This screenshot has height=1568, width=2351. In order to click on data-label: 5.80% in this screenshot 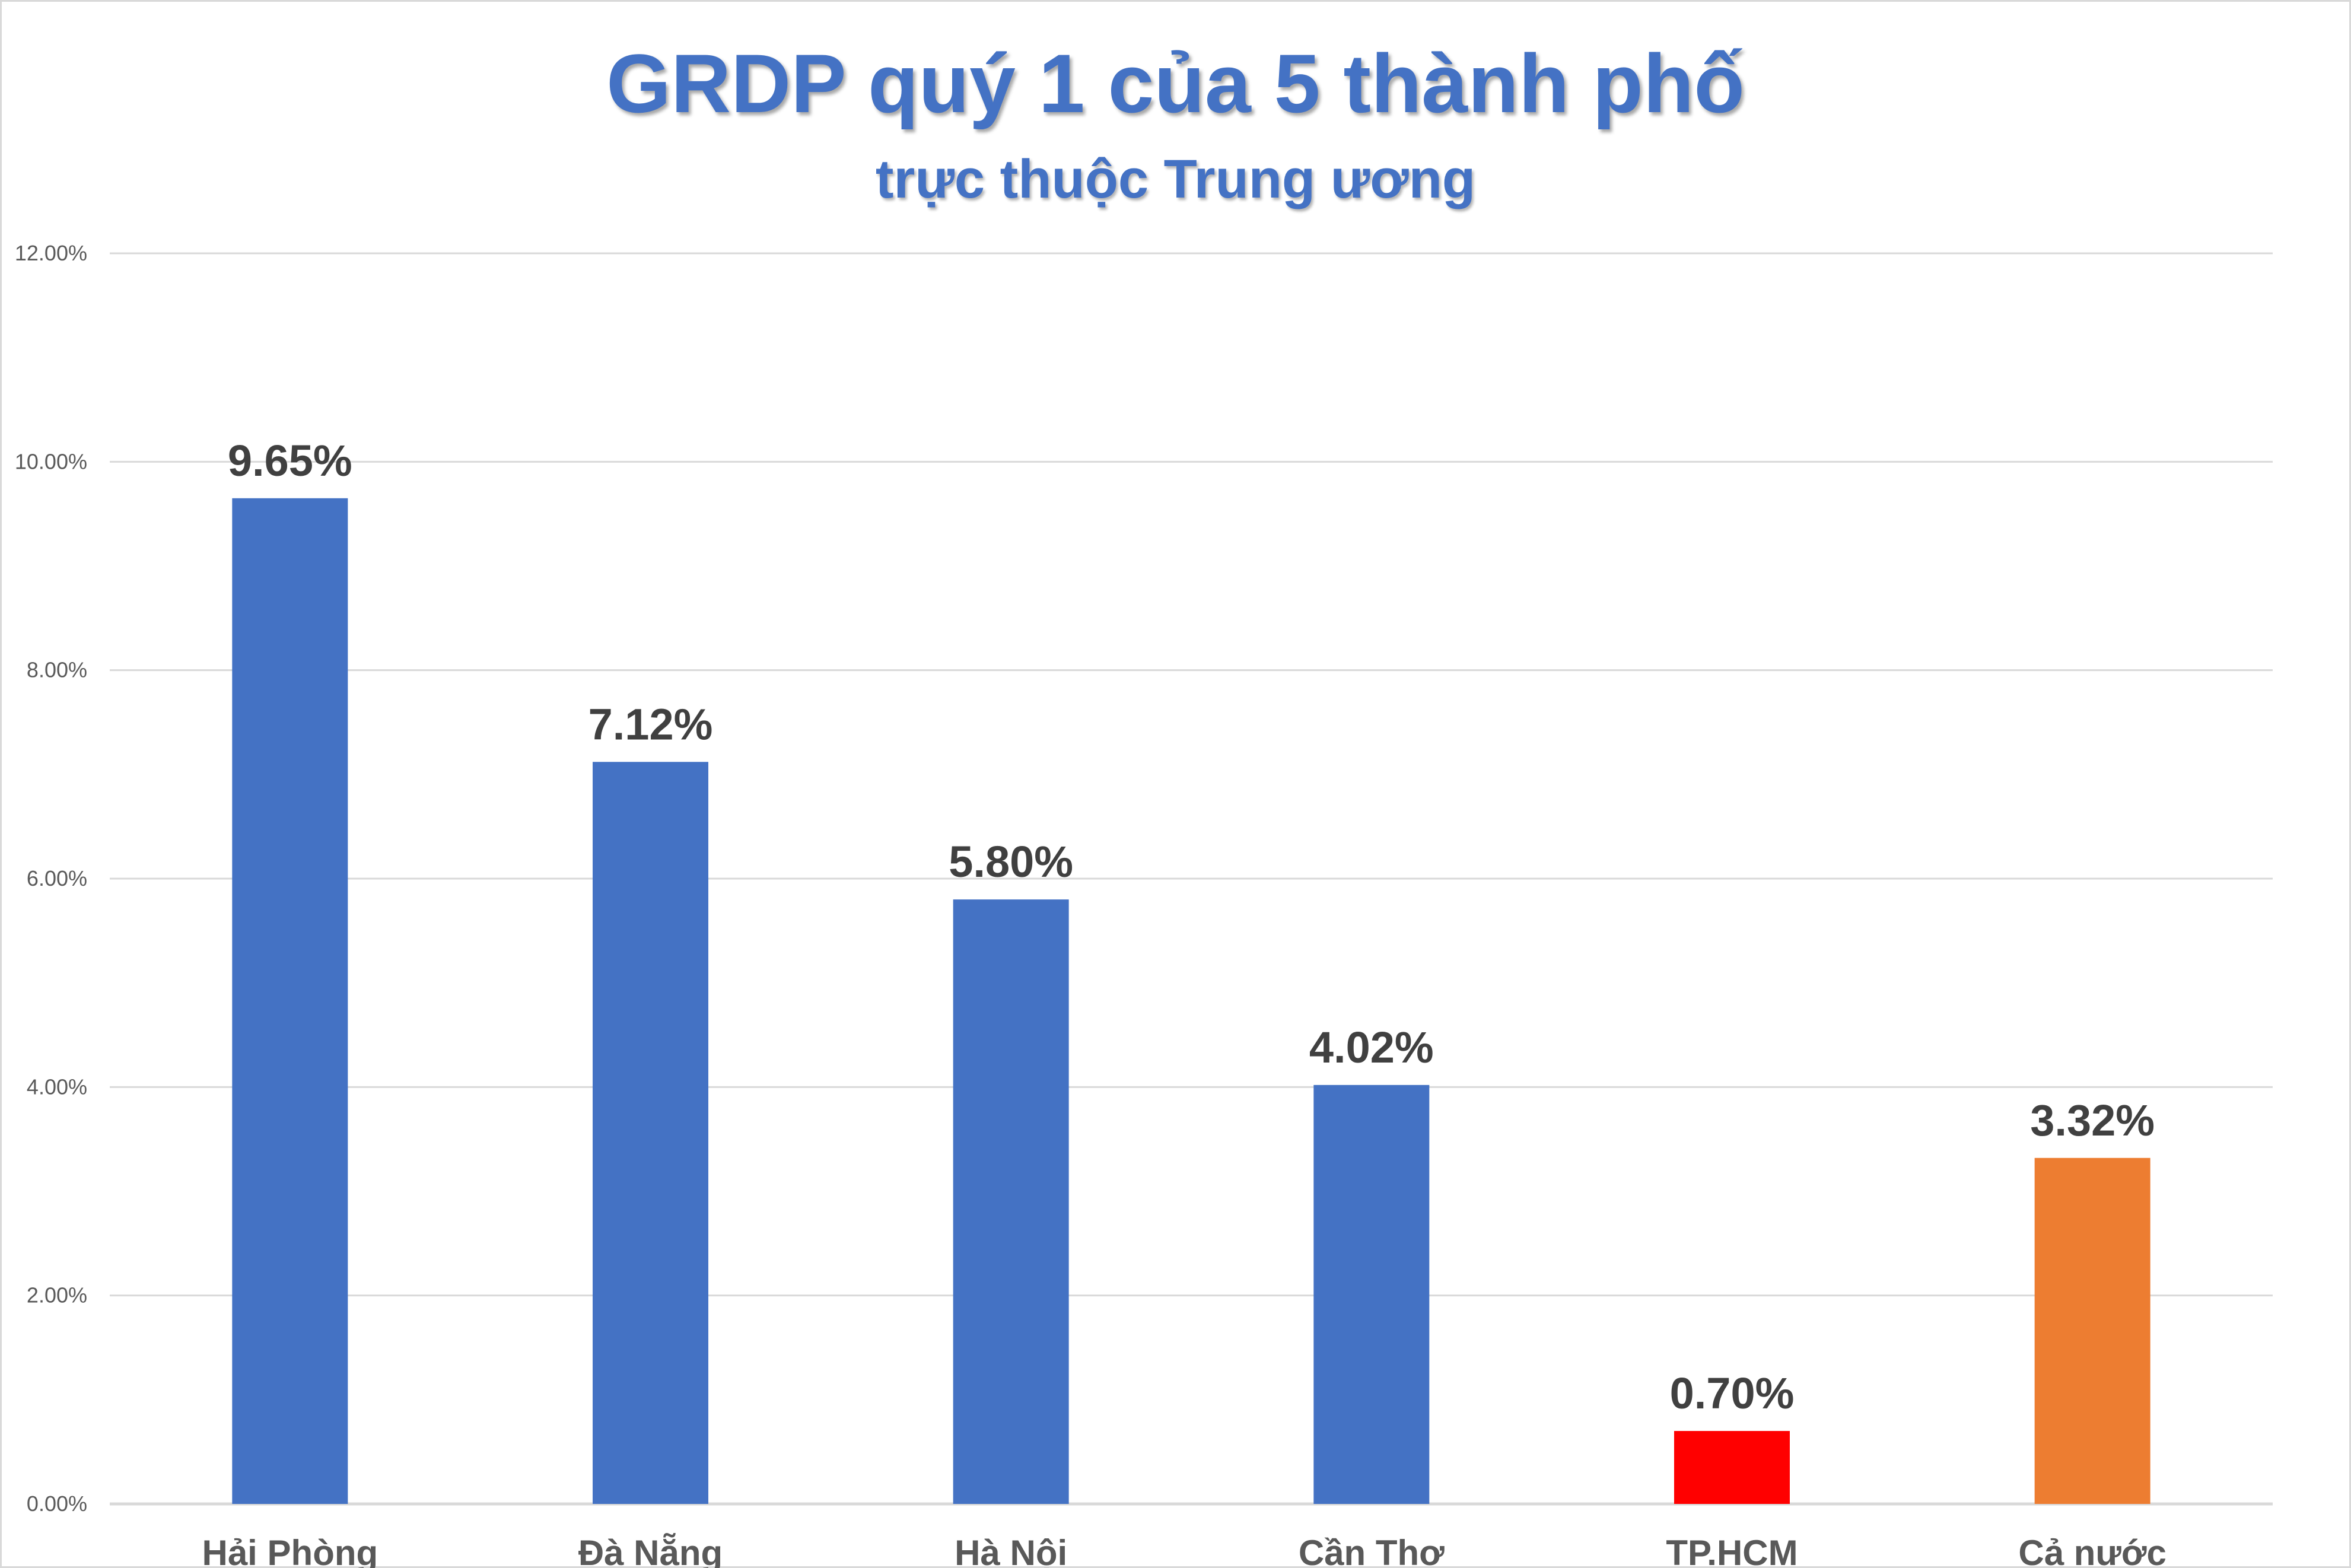, I will do `click(1011, 861)`.